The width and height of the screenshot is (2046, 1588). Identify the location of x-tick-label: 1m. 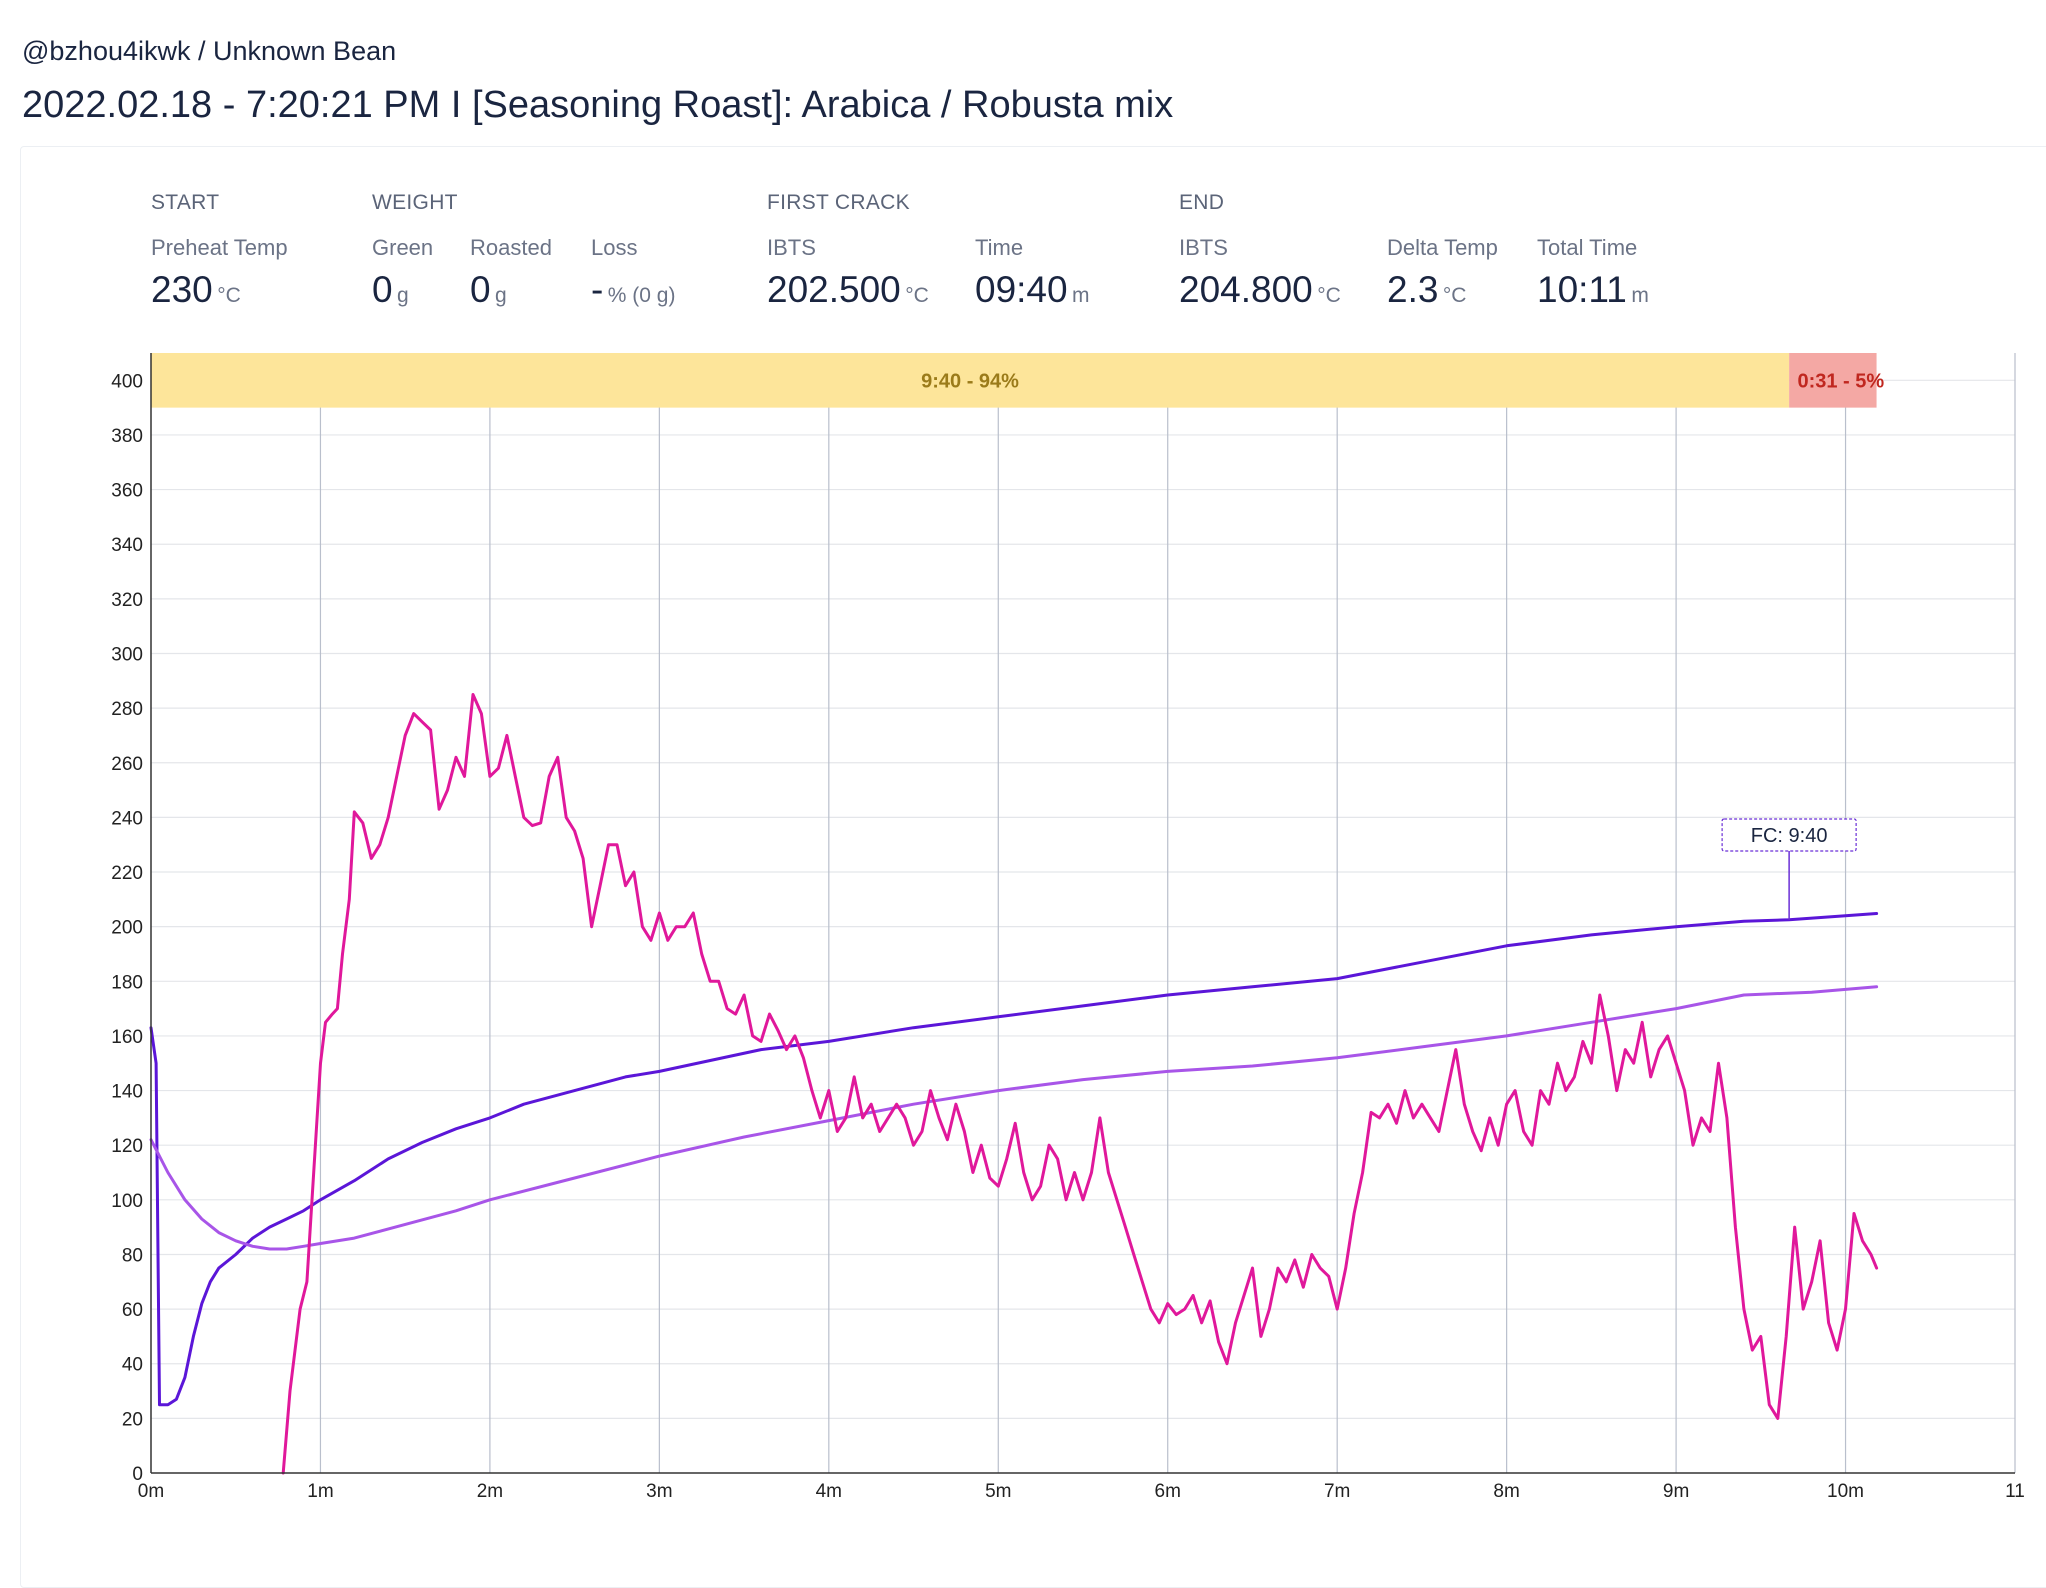
(320, 1491).